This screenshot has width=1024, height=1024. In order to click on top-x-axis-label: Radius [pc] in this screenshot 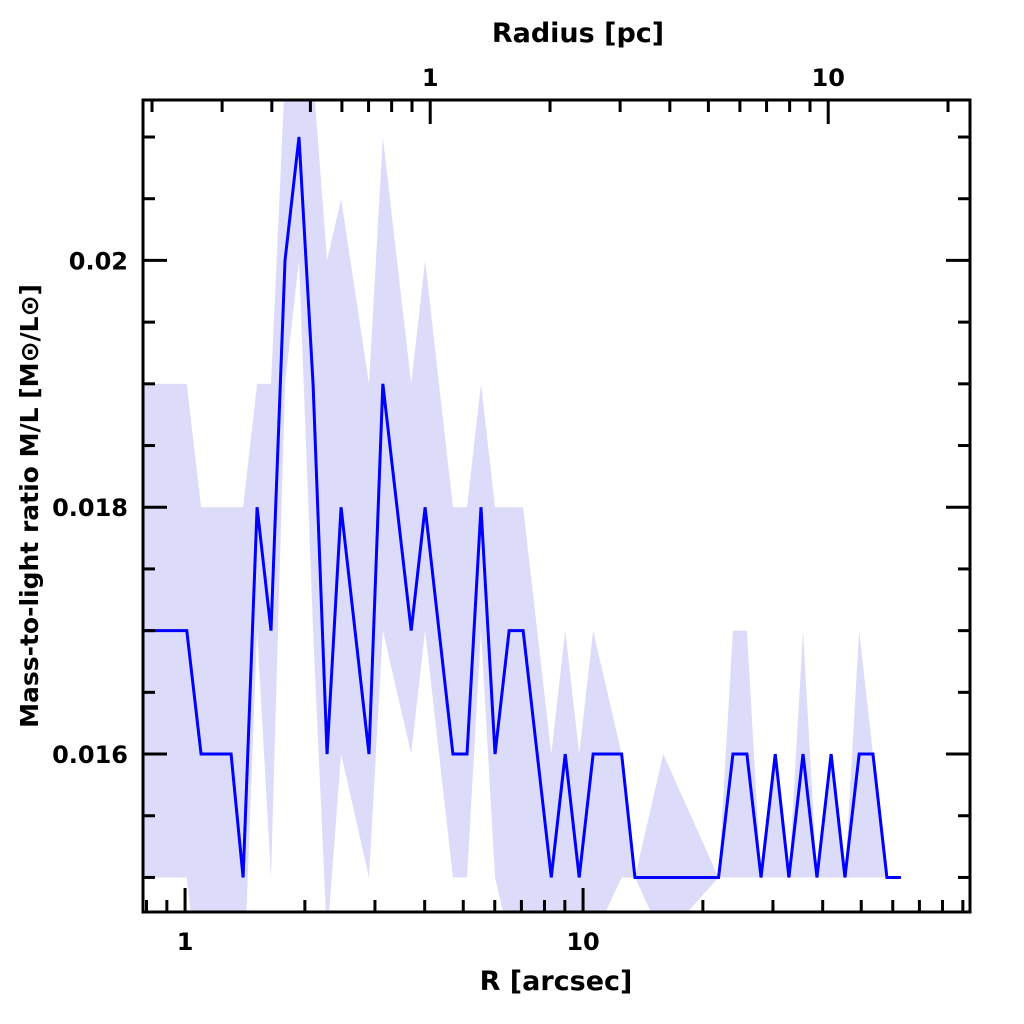, I will do `click(578, 33)`.